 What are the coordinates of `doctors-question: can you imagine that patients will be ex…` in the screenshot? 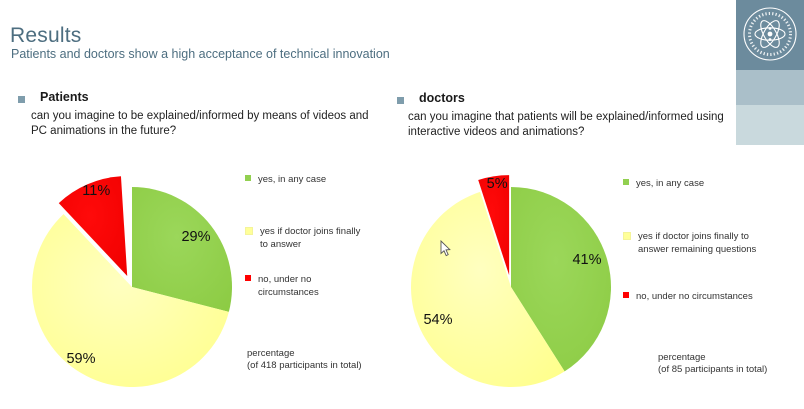 It's located at (566, 124).